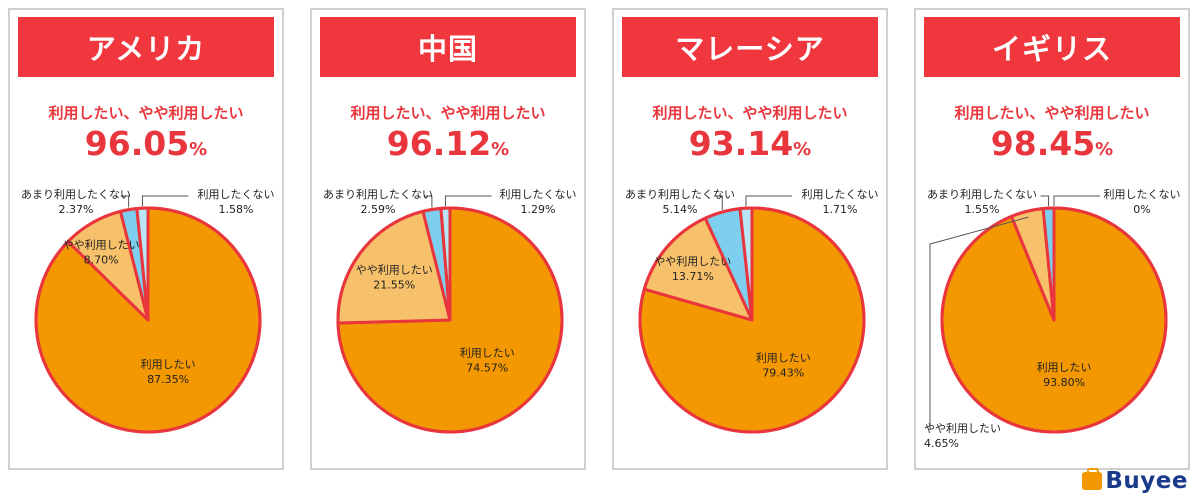  What do you see at coordinates (146, 47) in the screenshot?
I see `panel-header: アメリカ` at bounding box center [146, 47].